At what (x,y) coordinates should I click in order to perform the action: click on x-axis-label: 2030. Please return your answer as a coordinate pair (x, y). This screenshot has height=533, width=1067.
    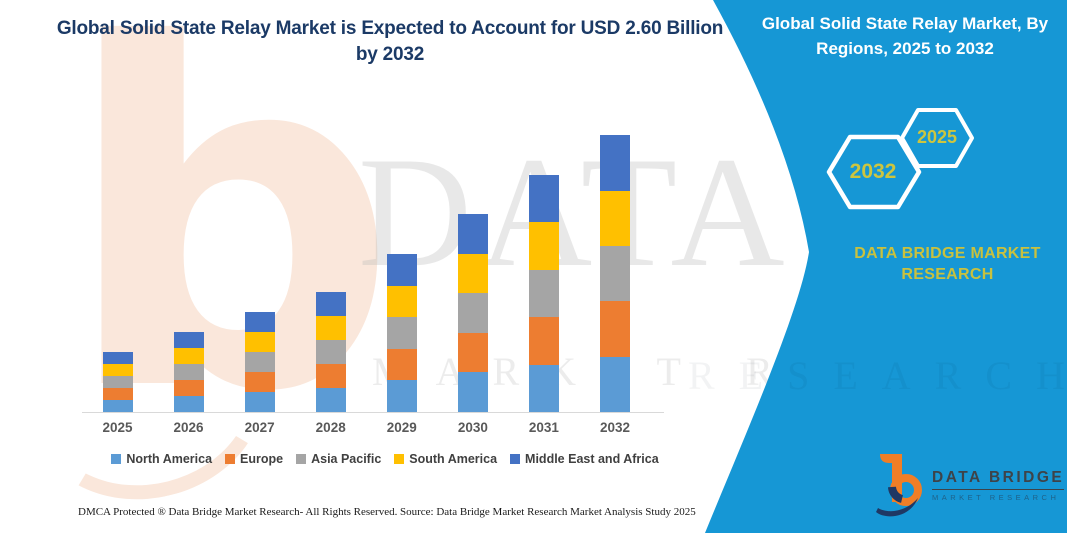
    Looking at the image, I should click on (472, 427).